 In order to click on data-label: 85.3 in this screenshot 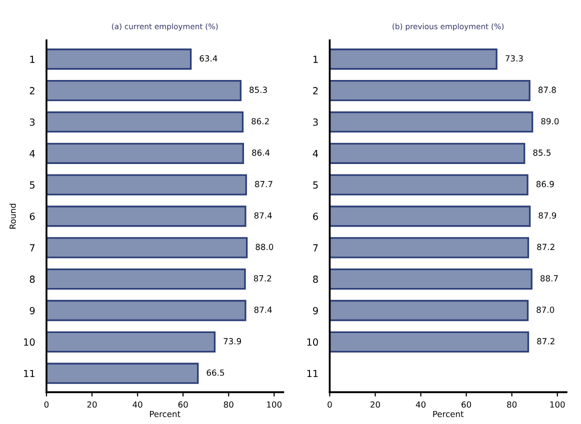, I will do `click(258, 89)`.